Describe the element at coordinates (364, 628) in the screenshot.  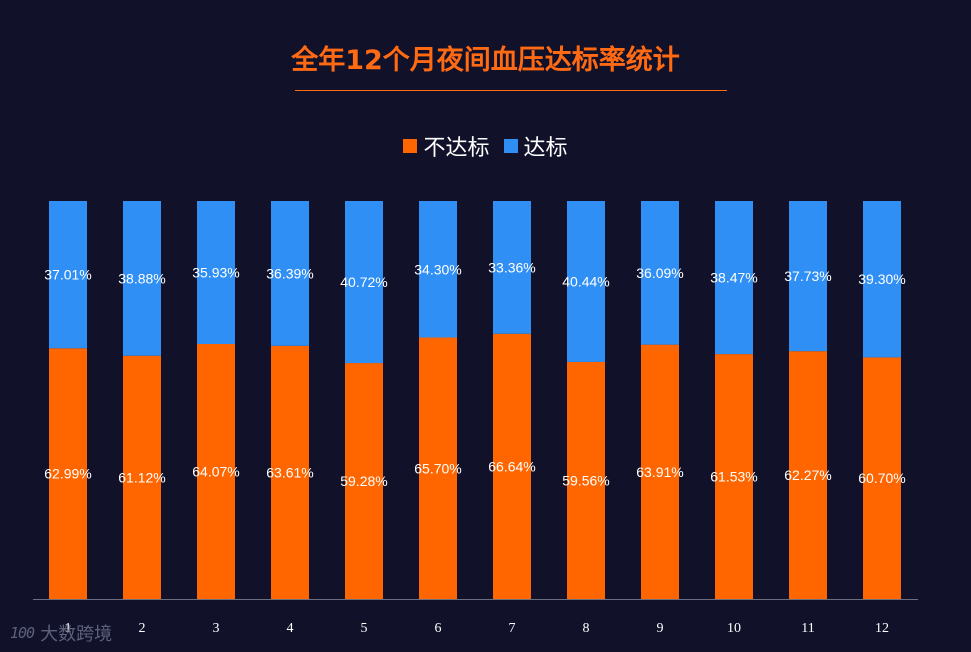
I see `x-tick-label-5: 5` at that location.